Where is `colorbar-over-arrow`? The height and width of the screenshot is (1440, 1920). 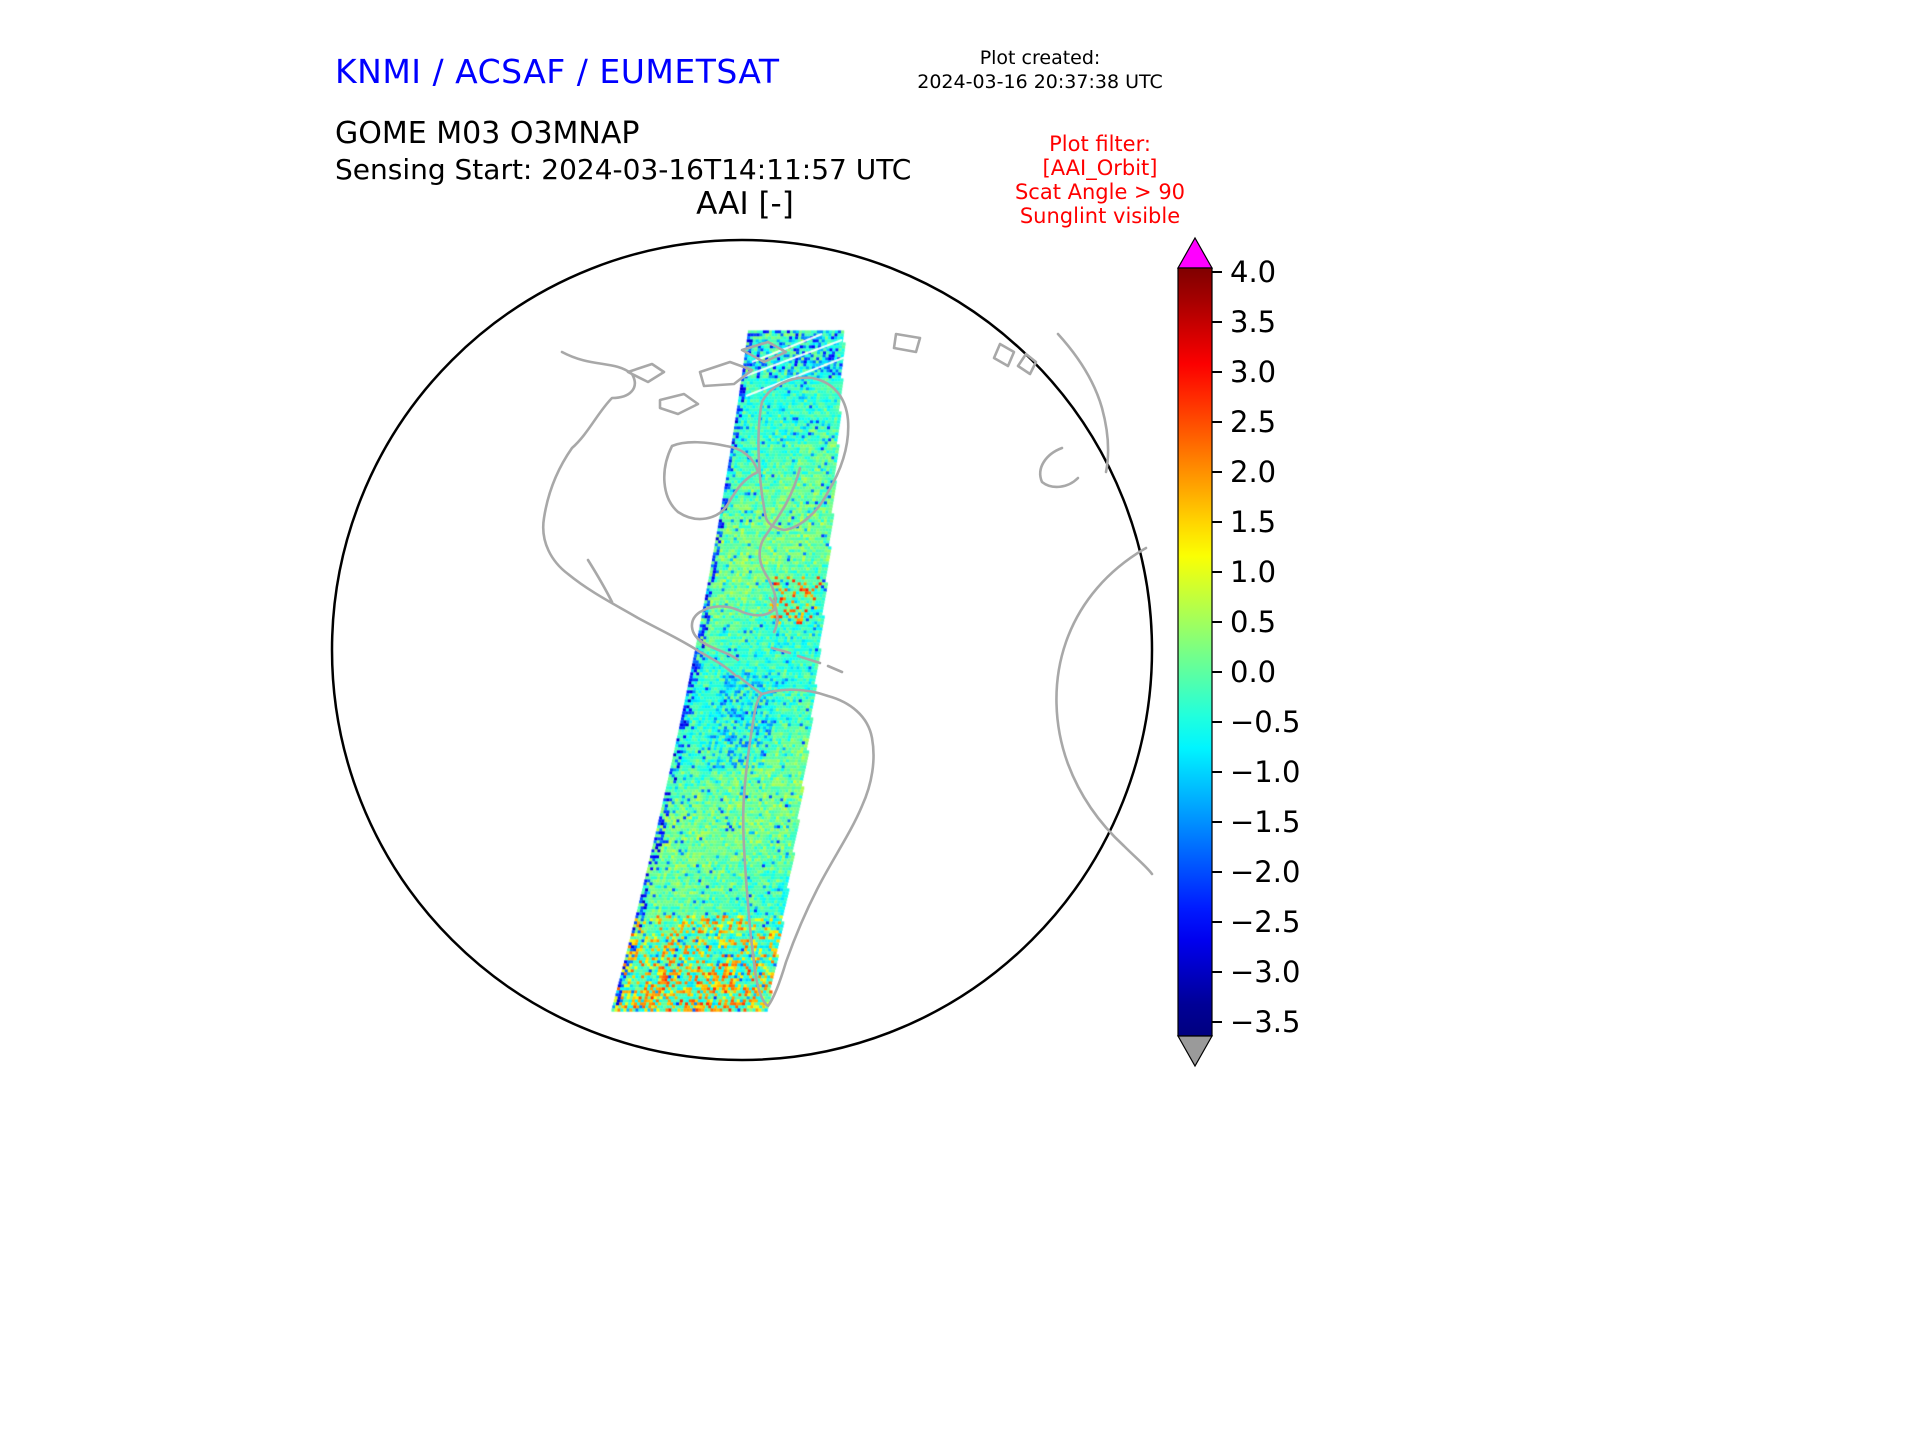
colorbar-over-arrow is located at coordinates (1195, 252).